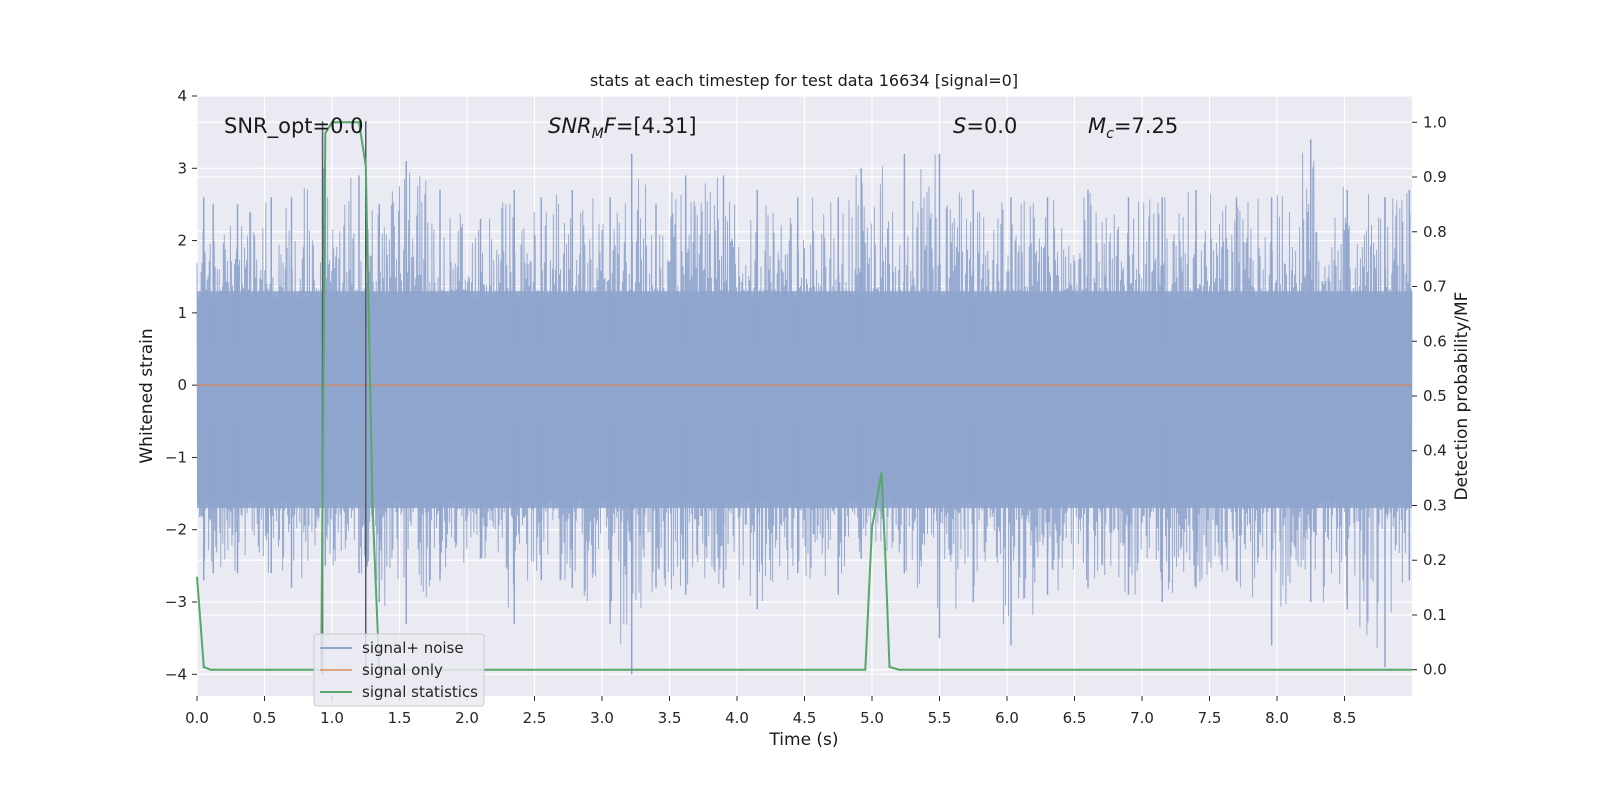  I want to click on y-tick-label: 2, so click(182, 241).